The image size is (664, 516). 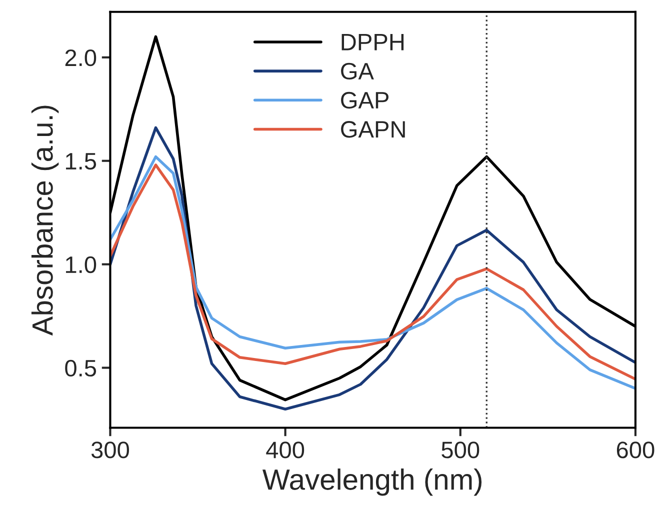 What do you see at coordinates (364, 100) in the screenshot?
I see `legend-label: GAP` at bounding box center [364, 100].